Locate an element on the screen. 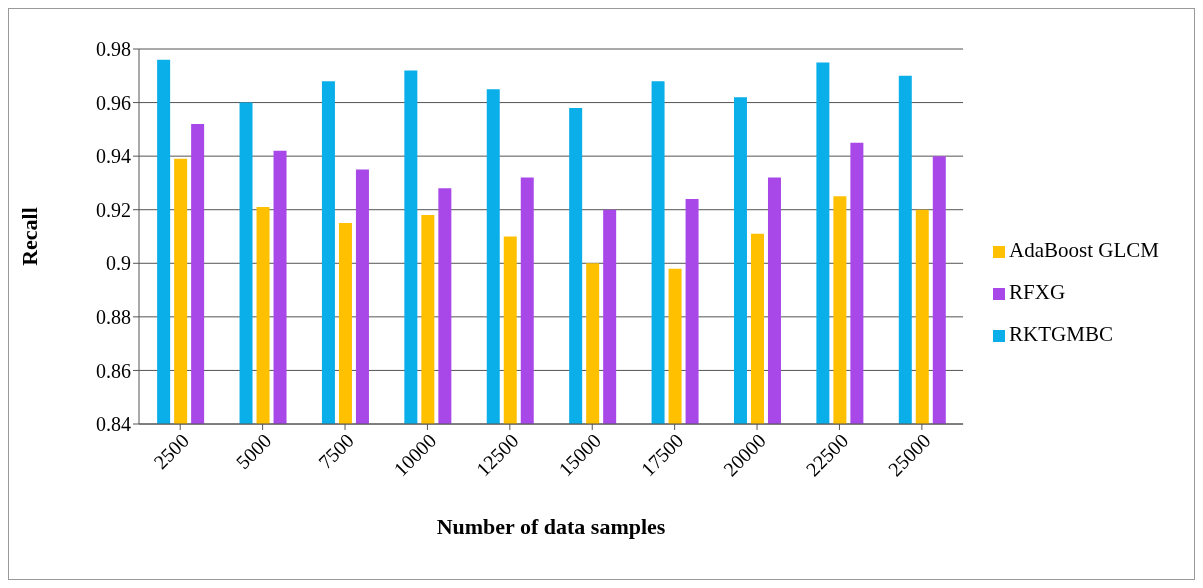  y-tick-label: 0.84 is located at coordinates (113, 424).